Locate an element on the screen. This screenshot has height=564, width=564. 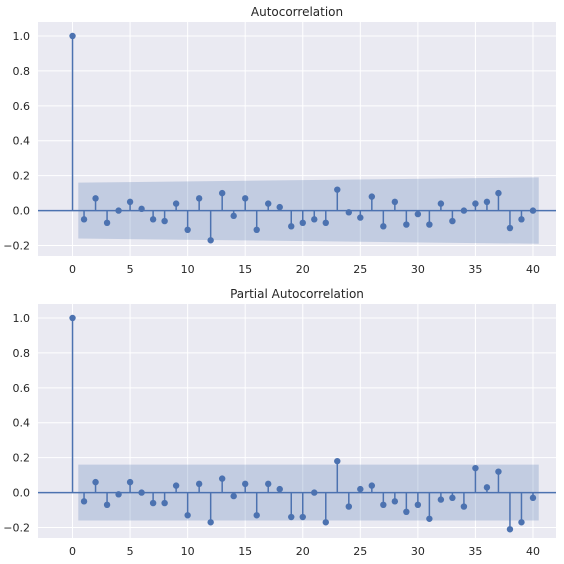
x-tick-label: 20 is located at coordinates (303, 551).